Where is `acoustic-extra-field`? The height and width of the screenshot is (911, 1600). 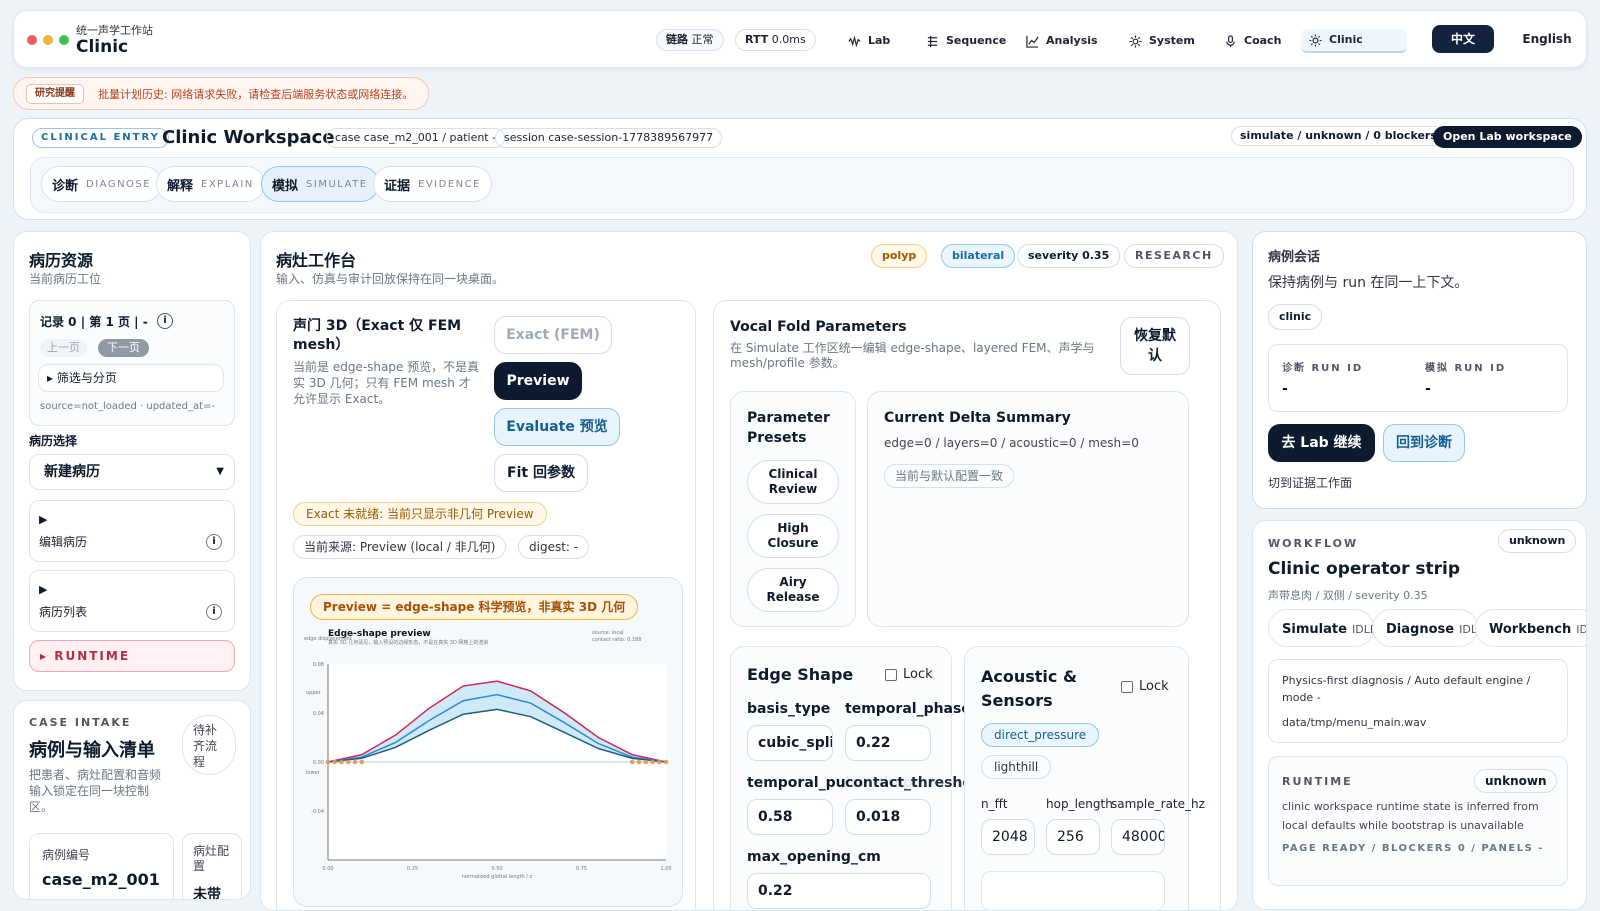
acoustic-extra-field is located at coordinates (1073, 890).